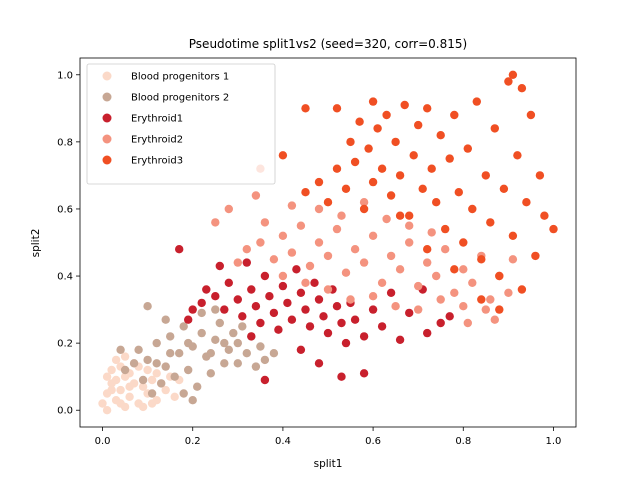 This screenshot has height=480, width=640. I want to click on y-tick-label: 0.0, so click(65, 411).